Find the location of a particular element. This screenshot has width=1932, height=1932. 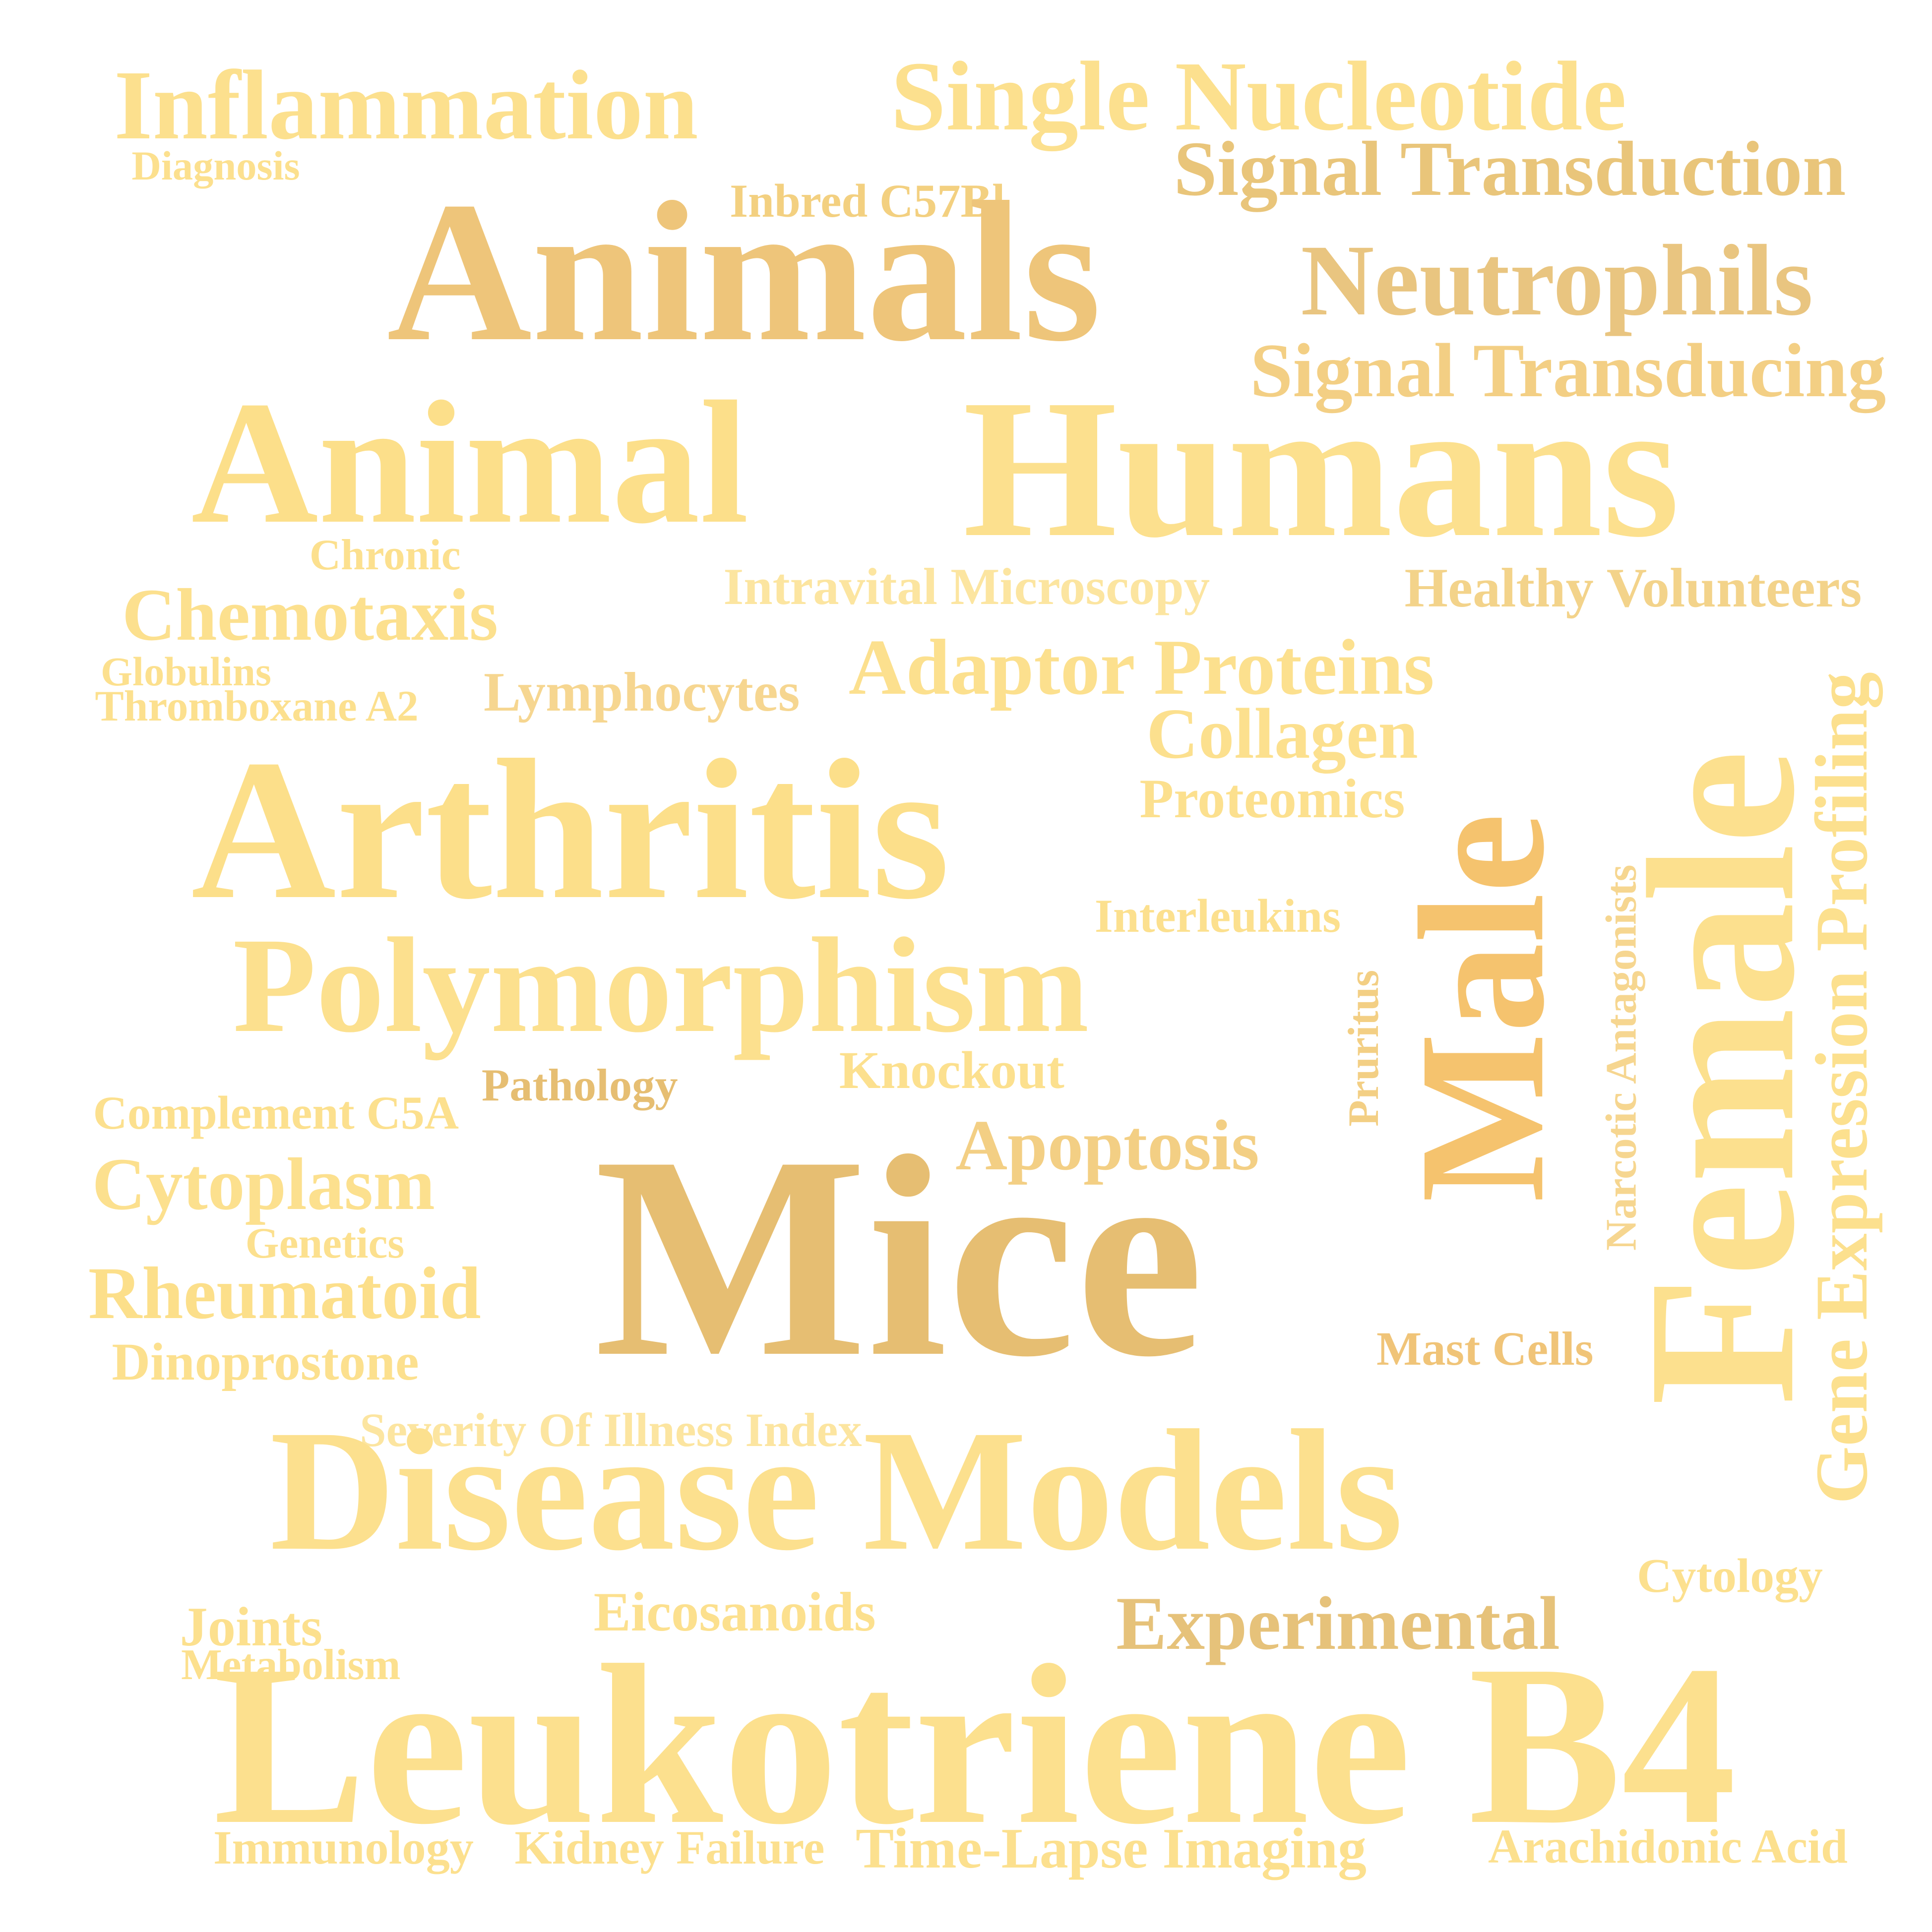

word-complement-c5a: Complement C5A is located at coordinates (276, 1113).